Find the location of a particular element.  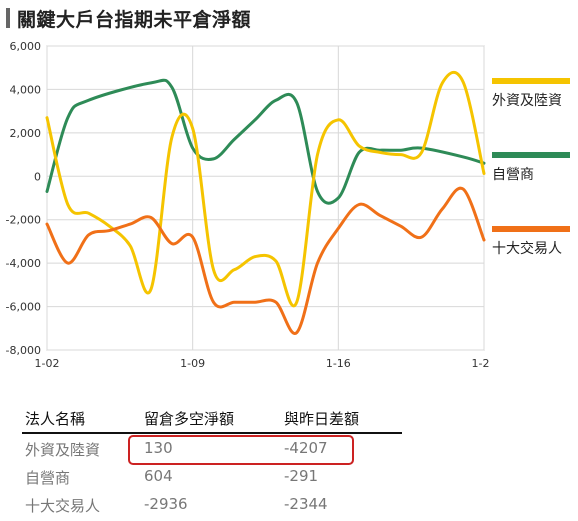

row-name: 自營商 is located at coordinates (48, 478).